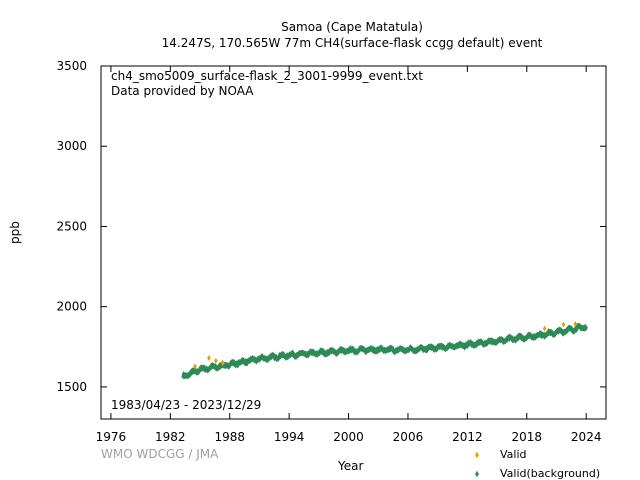 The image size is (640, 480). Describe the element at coordinates (71, 387) in the screenshot. I see `y-tick-label: 1500` at that location.